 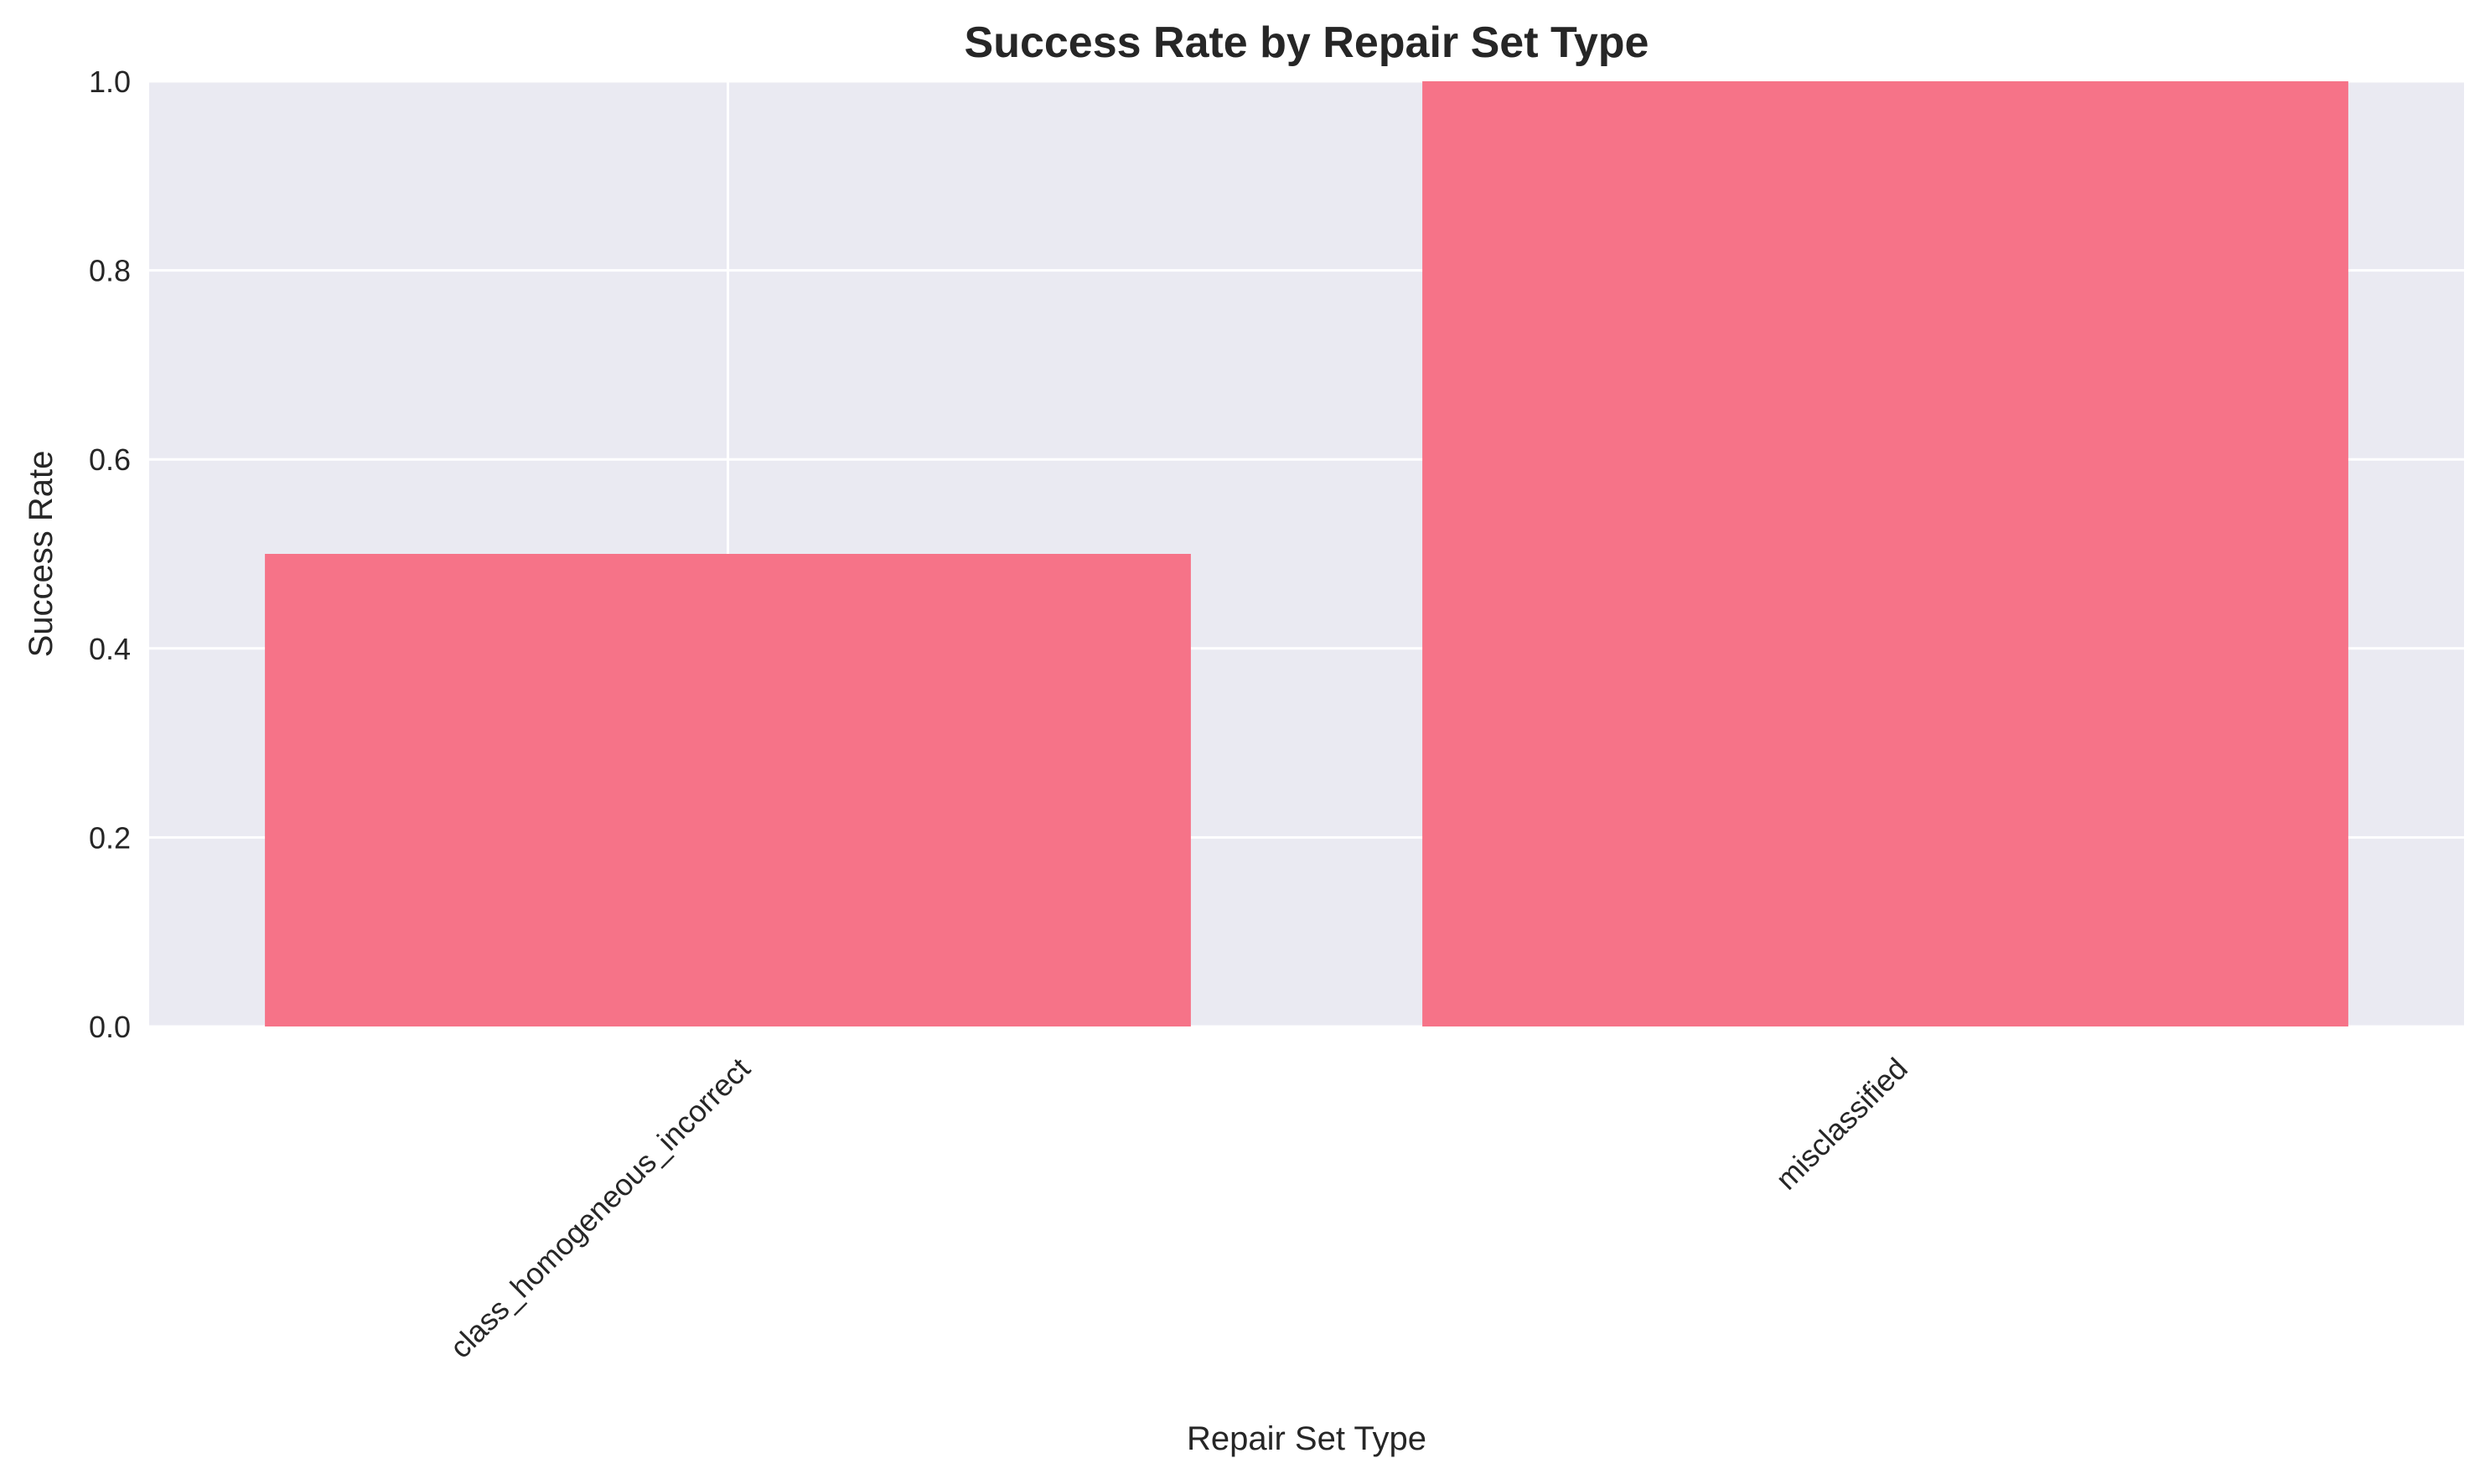 What do you see at coordinates (110, 649) in the screenshot?
I see `y-tick-label: 0.4` at bounding box center [110, 649].